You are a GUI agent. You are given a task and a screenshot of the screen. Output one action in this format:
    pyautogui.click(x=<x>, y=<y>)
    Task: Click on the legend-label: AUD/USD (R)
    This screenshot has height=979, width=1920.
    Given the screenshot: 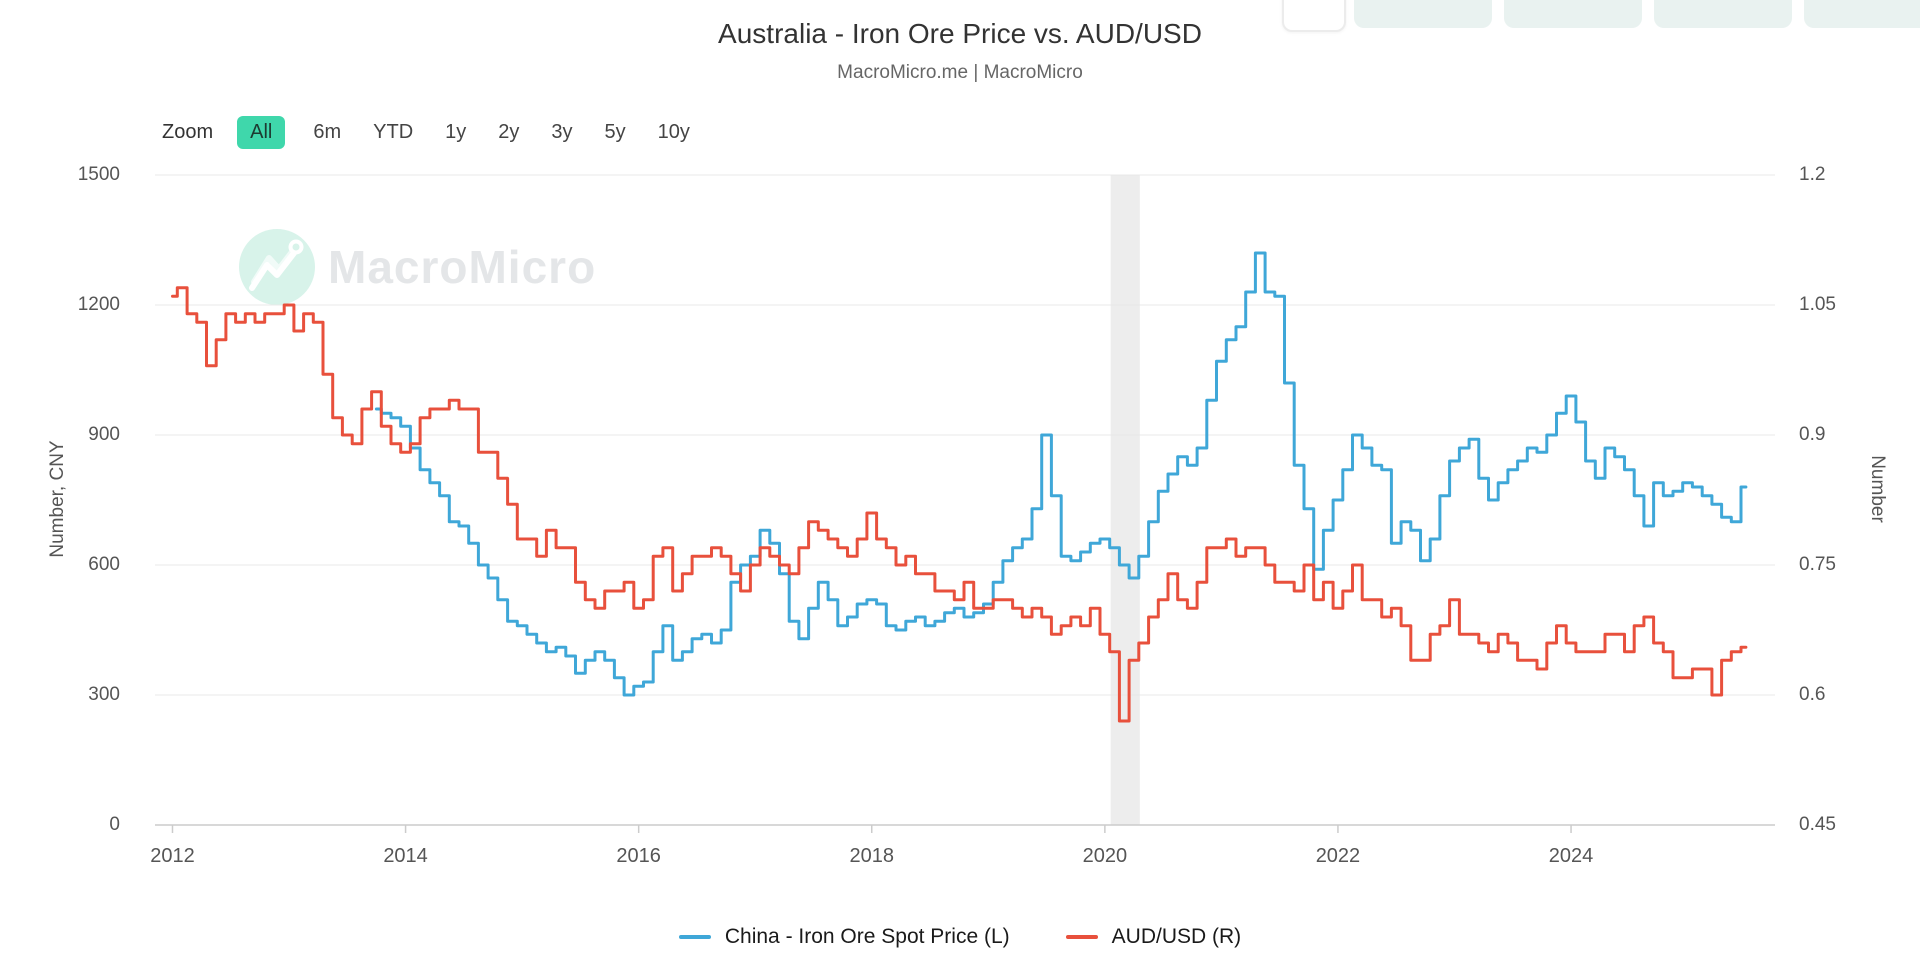 What is the action you would take?
    pyautogui.click(x=1176, y=936)
    